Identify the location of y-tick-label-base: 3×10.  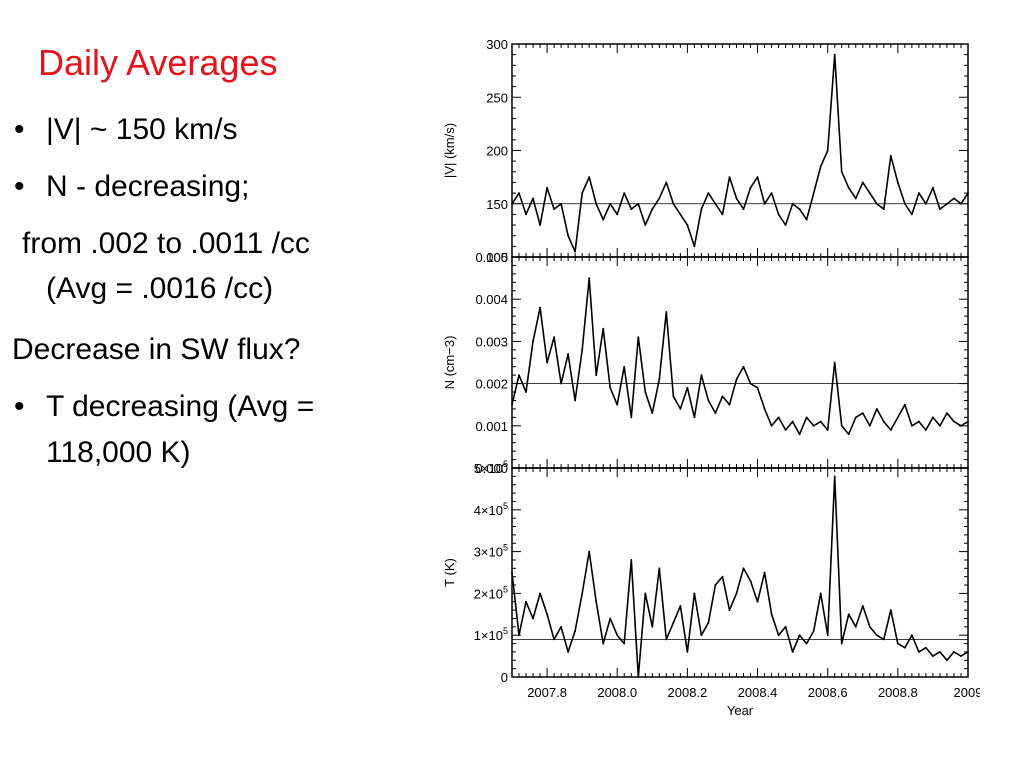
(488, 552).